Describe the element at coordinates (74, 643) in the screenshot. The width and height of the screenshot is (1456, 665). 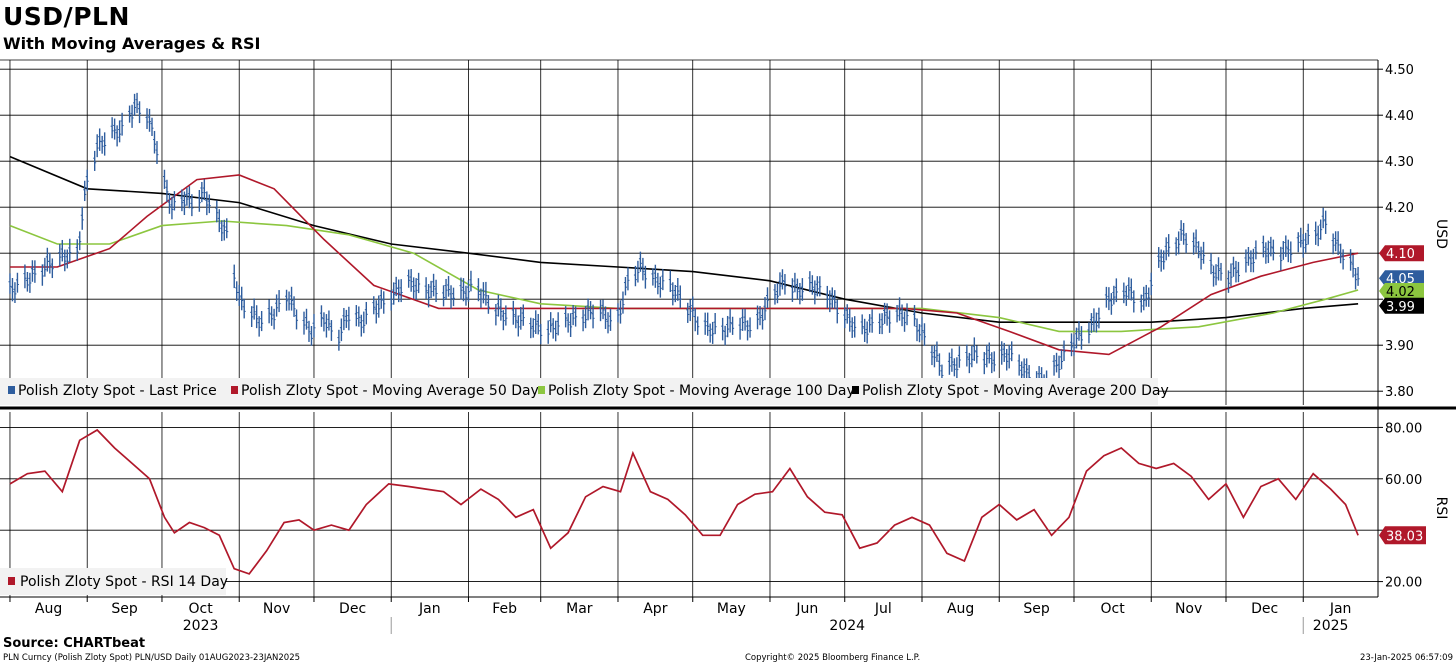
I see `source-note: Source: CHARTbeat` at that location.